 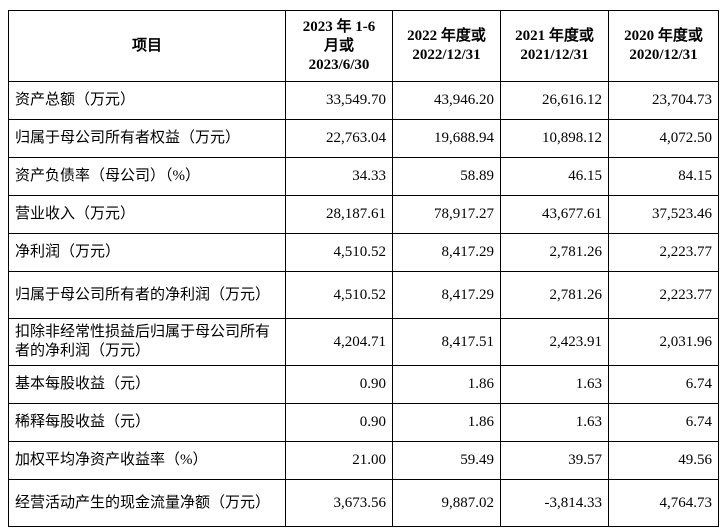 What do you see at coordinates (663, 55) in the screenshot?
I see `header-line: 2020/12/31` at bounding box center [663, 55].